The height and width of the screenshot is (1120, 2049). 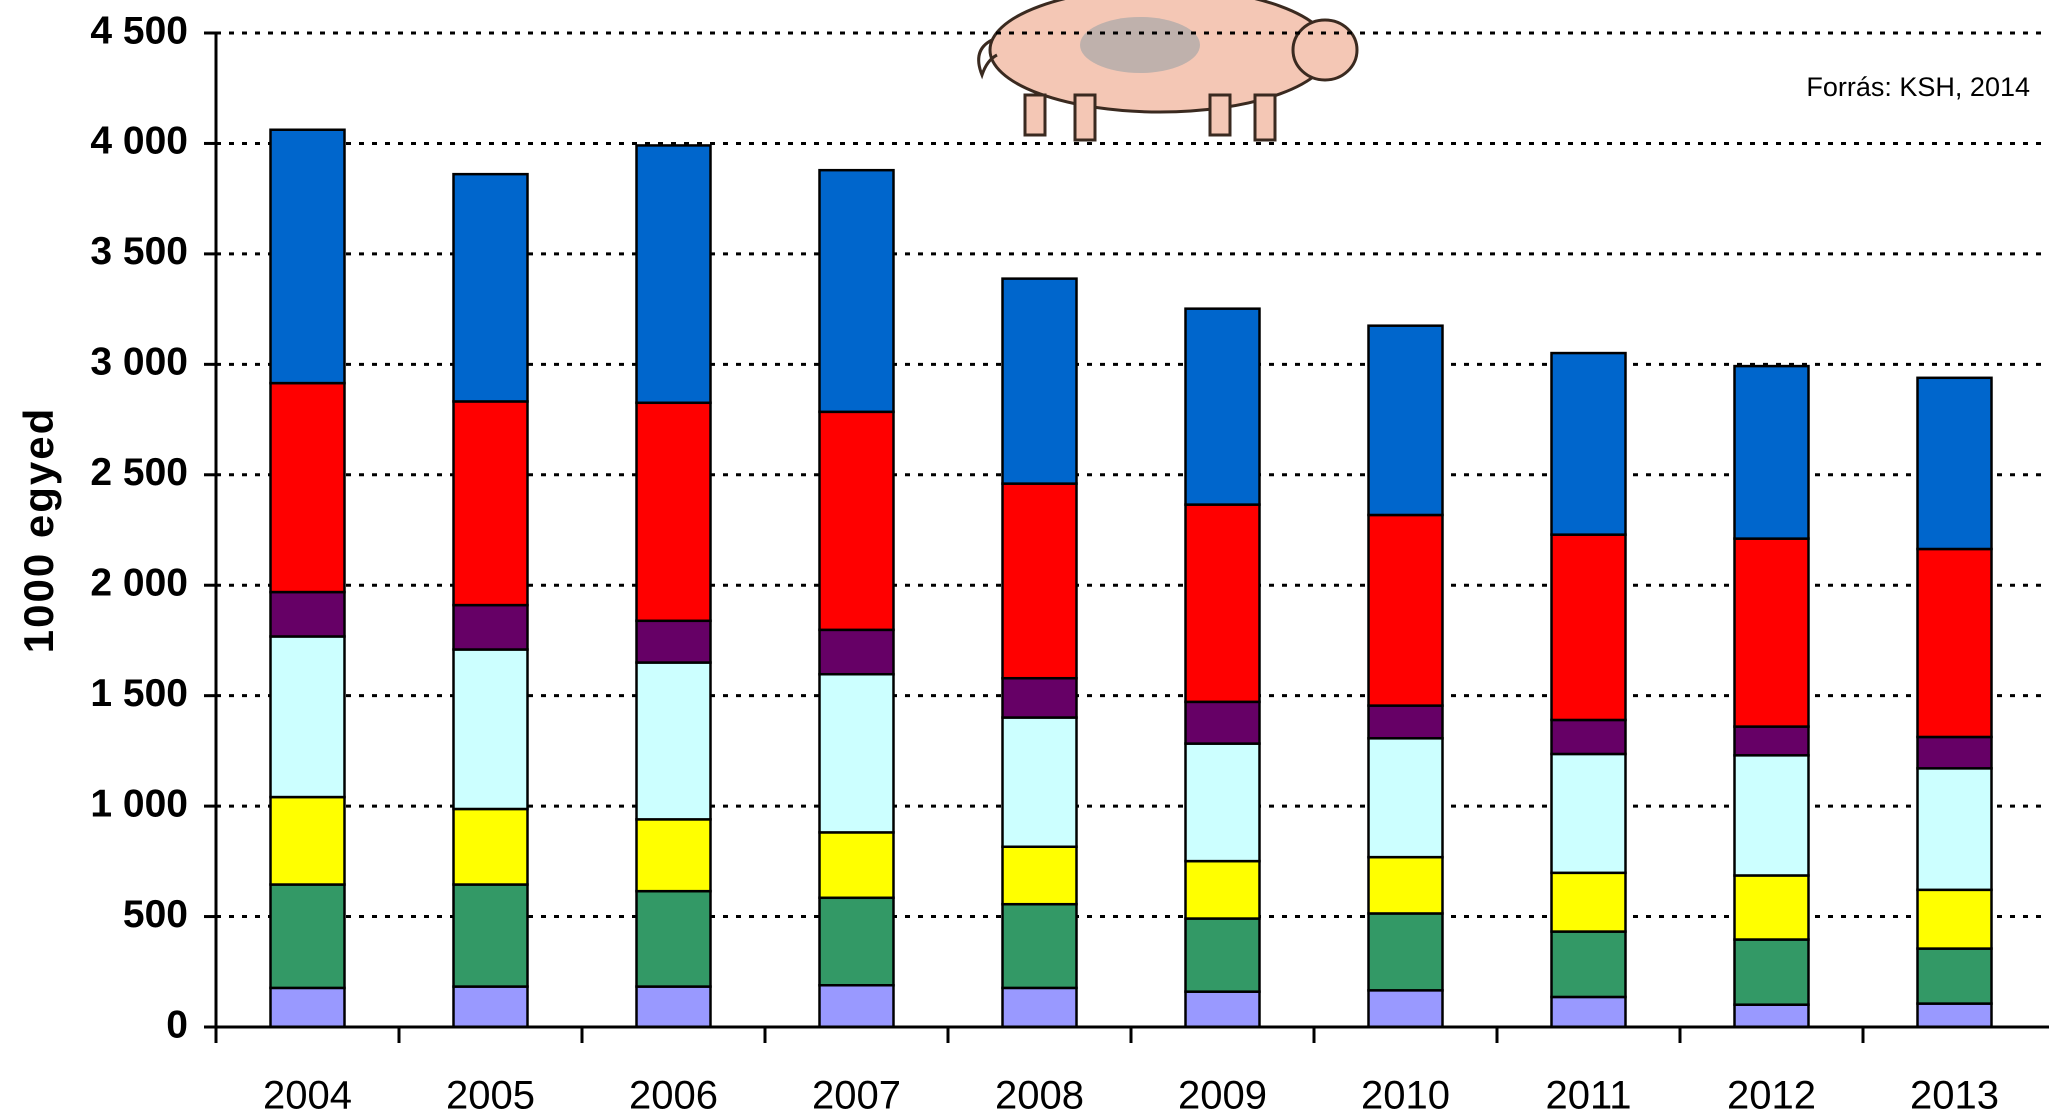 What do you see at coordinates (139, 583) in the screenshot?
I see `y-tick-label: 2 000` at bounding box center [139, 583].